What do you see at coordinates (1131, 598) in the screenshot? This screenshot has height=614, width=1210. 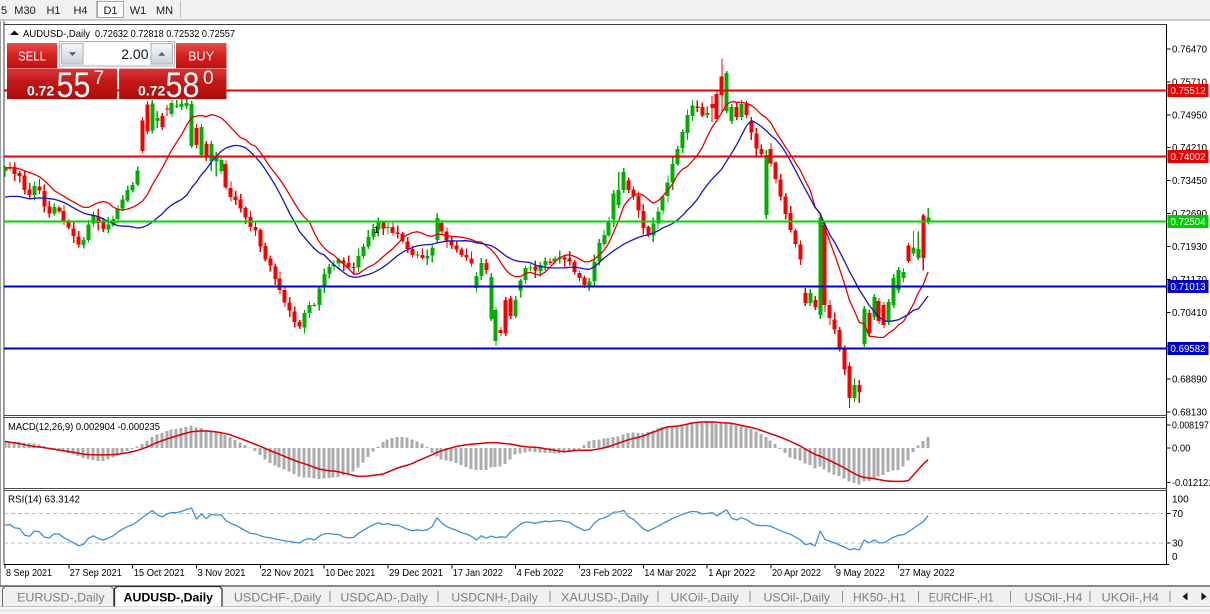 I see `svg-text: UKOil-,H4` at bounding box center [1131, 598].